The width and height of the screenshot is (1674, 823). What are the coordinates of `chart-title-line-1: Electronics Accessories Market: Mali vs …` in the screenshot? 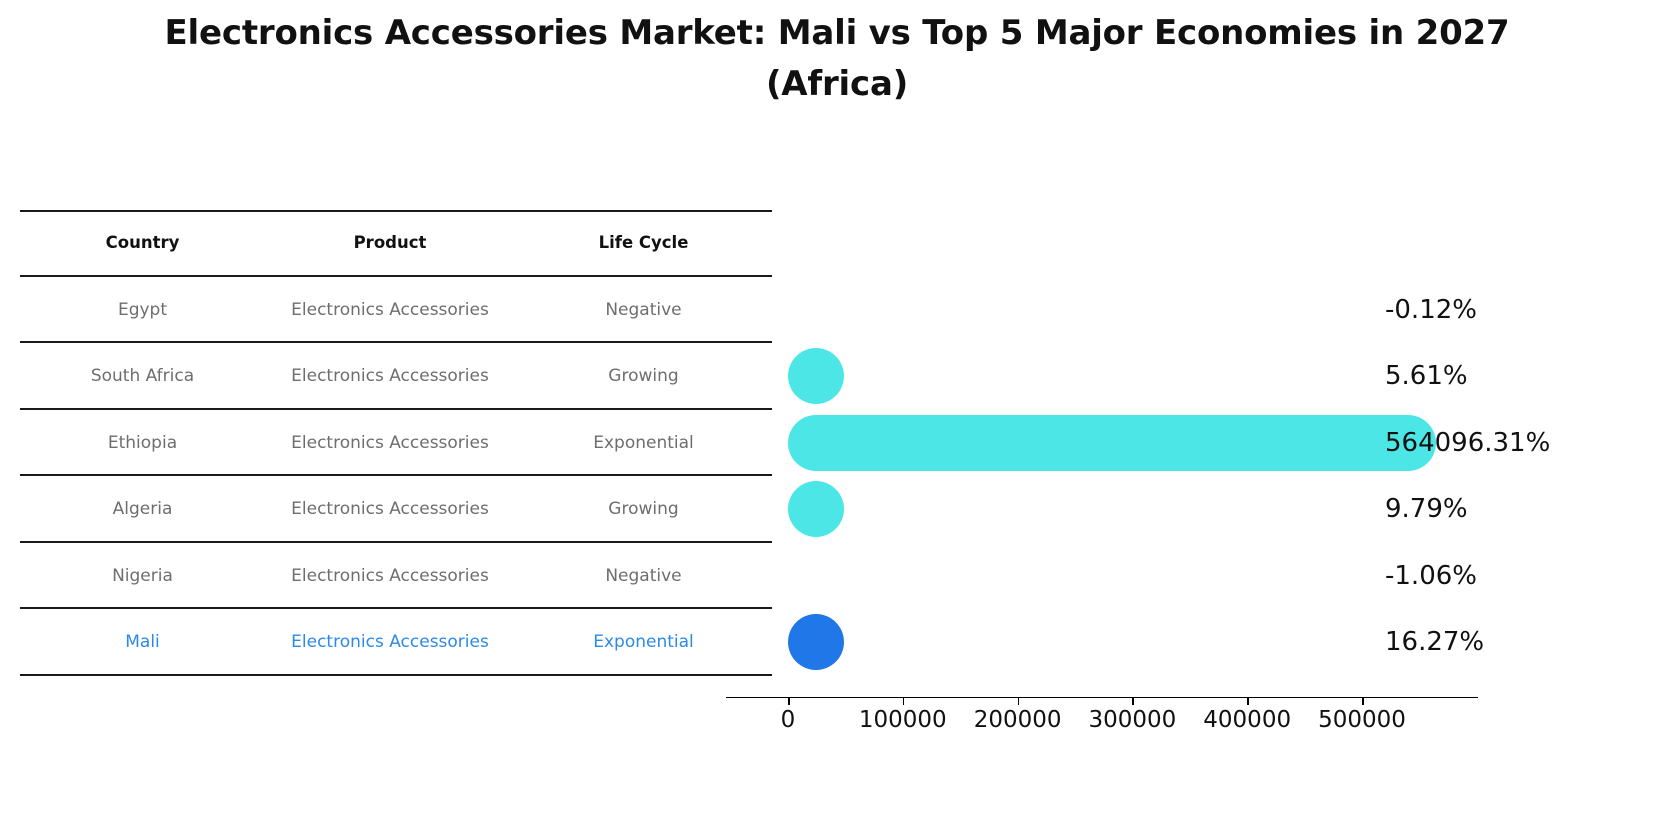 It's located at (837, 33).